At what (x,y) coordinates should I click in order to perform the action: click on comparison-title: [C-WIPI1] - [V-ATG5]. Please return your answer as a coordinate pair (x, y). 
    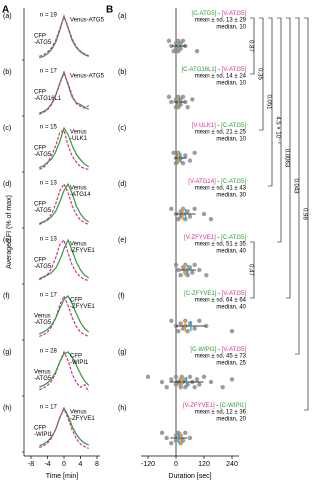
    Looking at the image, I should click on (218, 350).